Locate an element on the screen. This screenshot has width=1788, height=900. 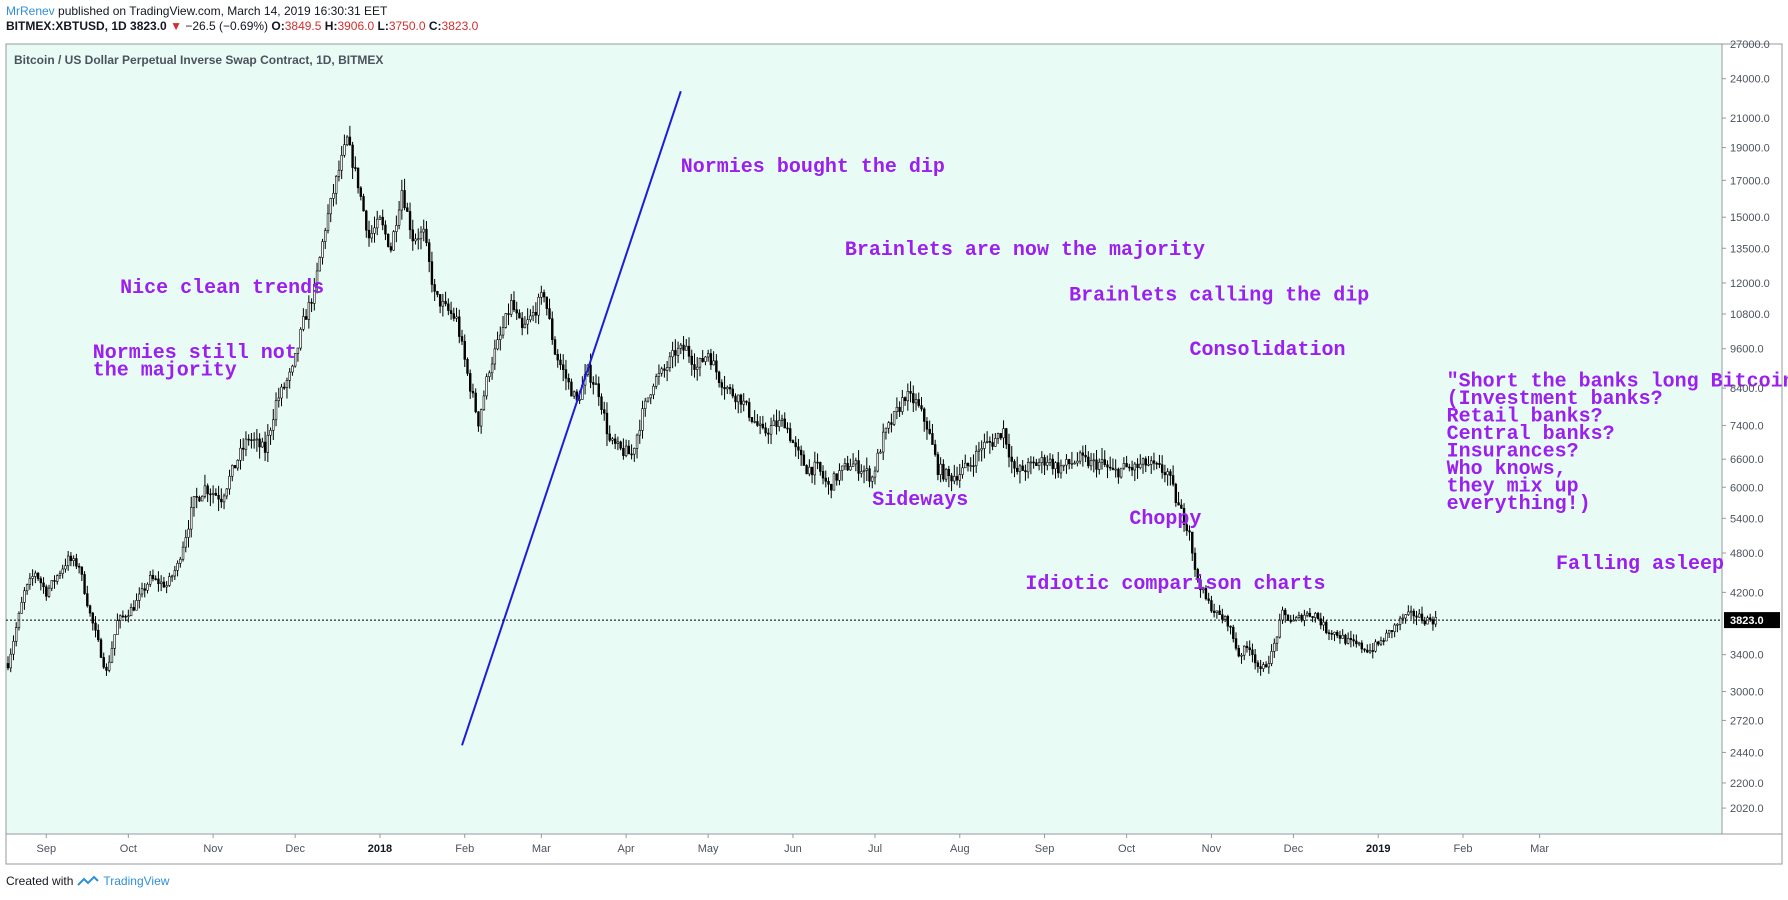
annotation-text: Normies still not is located at coordinates (195, 353).